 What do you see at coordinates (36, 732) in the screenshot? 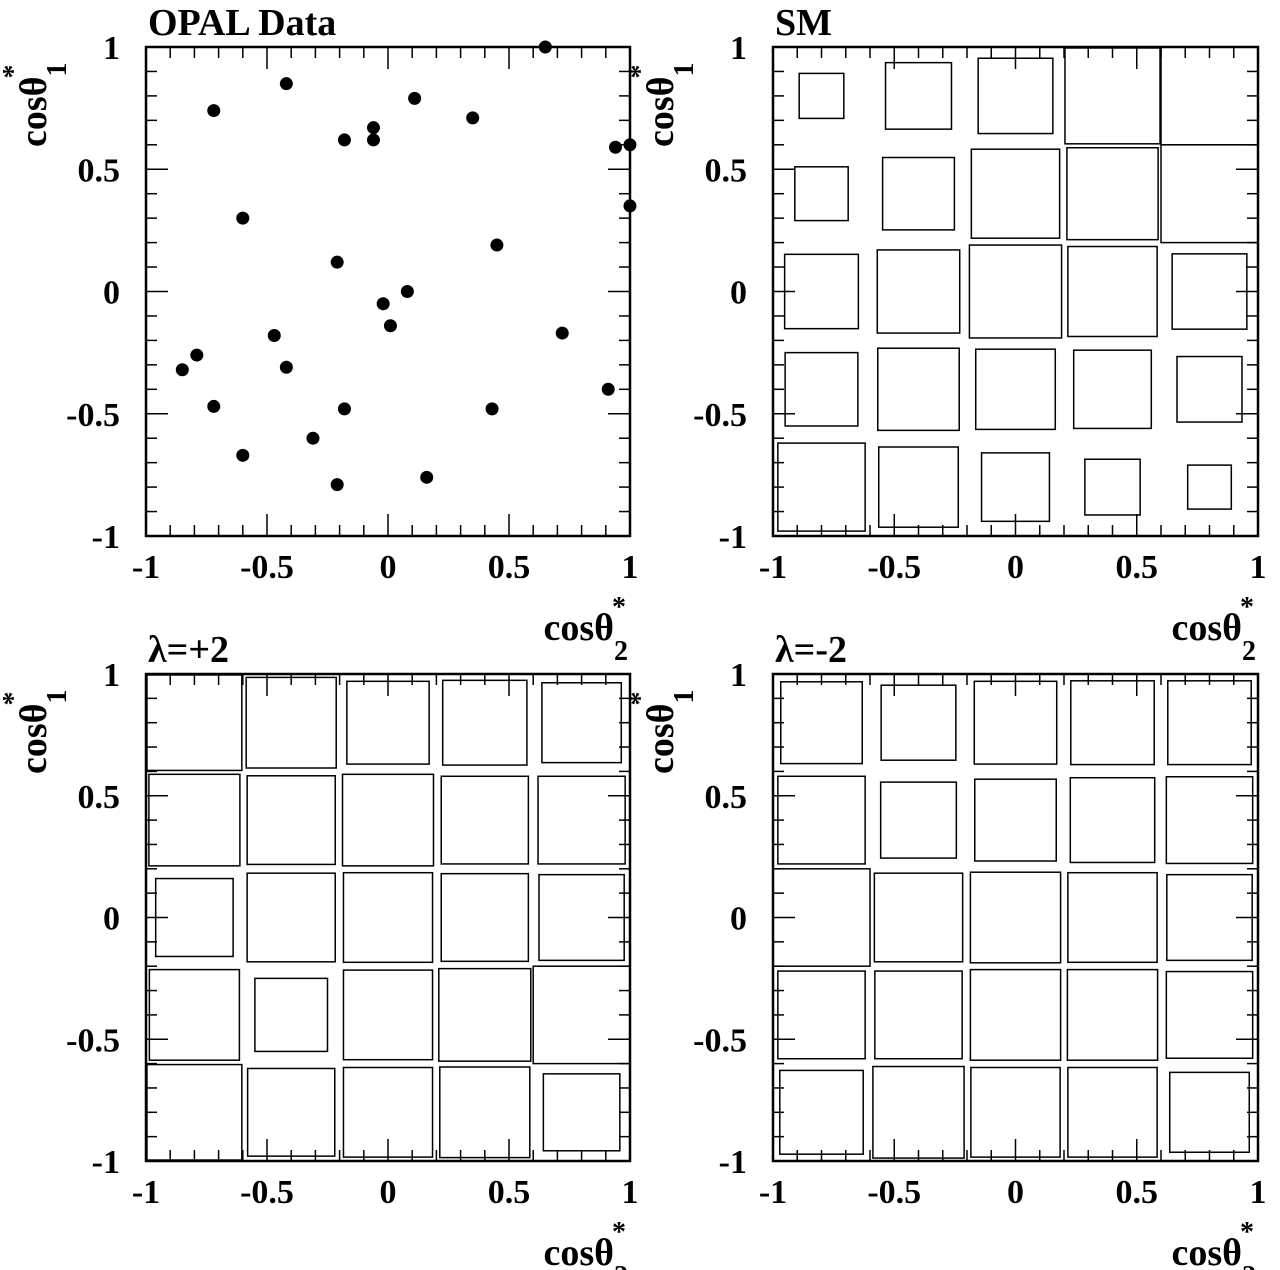
I see `y-axis-label: cosθ1*` at bounding box center [36, 732].